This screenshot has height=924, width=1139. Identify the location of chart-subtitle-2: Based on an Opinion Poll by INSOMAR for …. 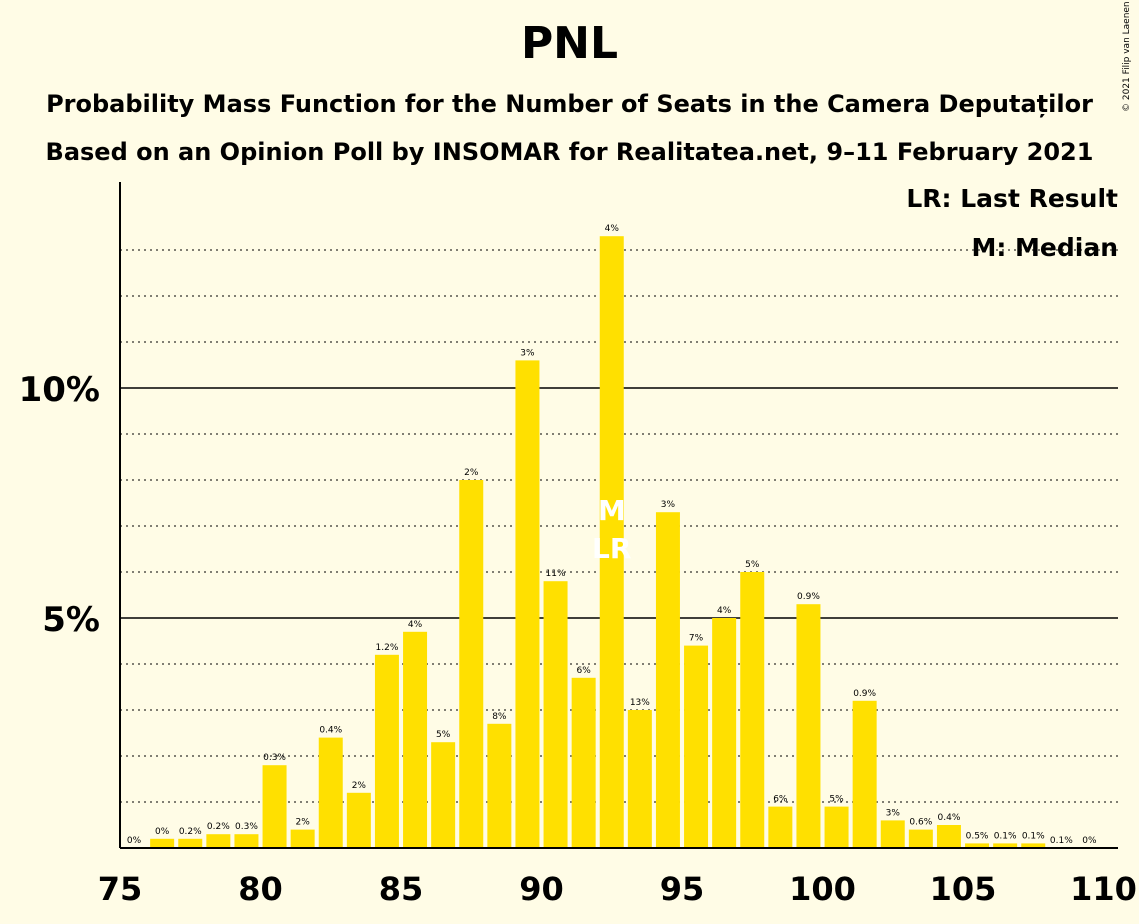
(569, 152).